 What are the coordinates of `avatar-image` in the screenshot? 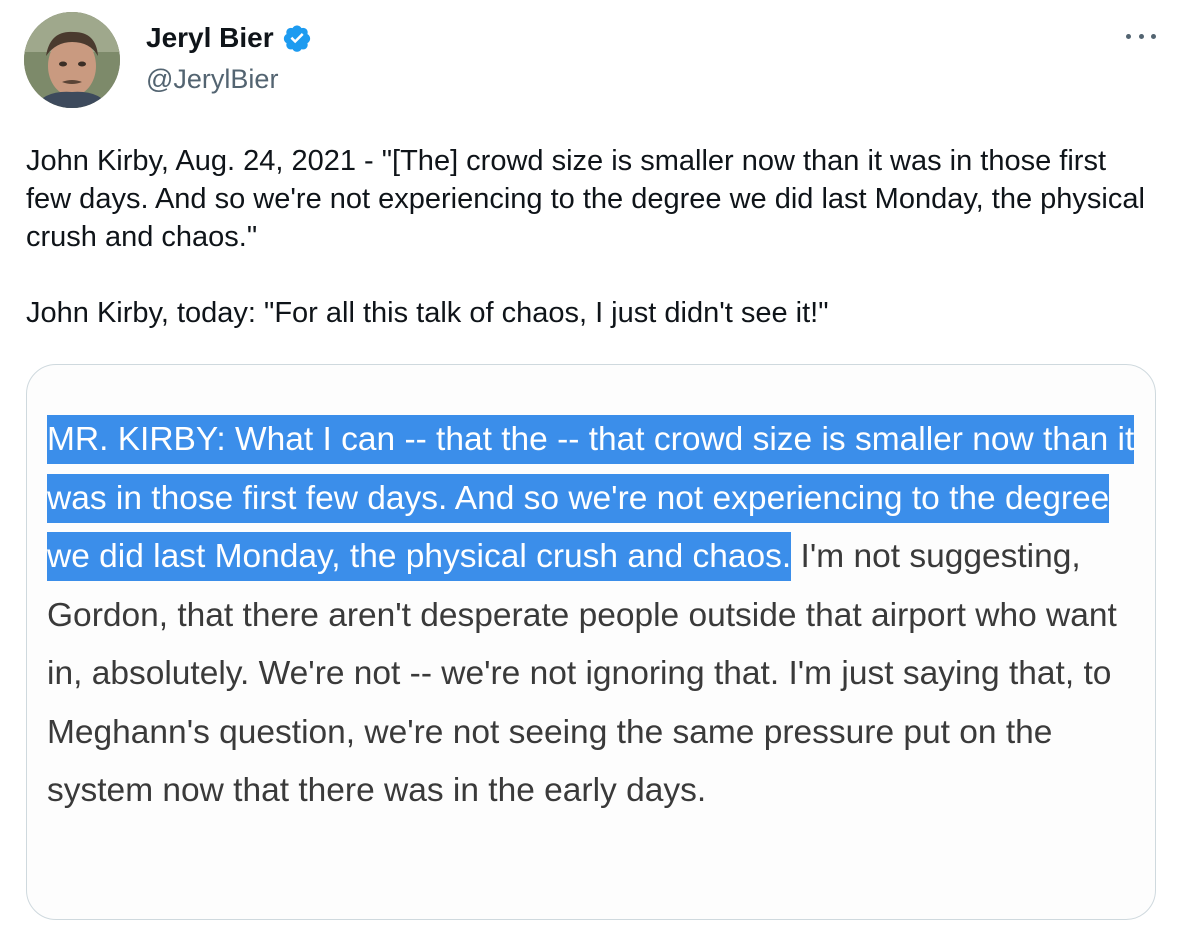 It's located at (72, 60).